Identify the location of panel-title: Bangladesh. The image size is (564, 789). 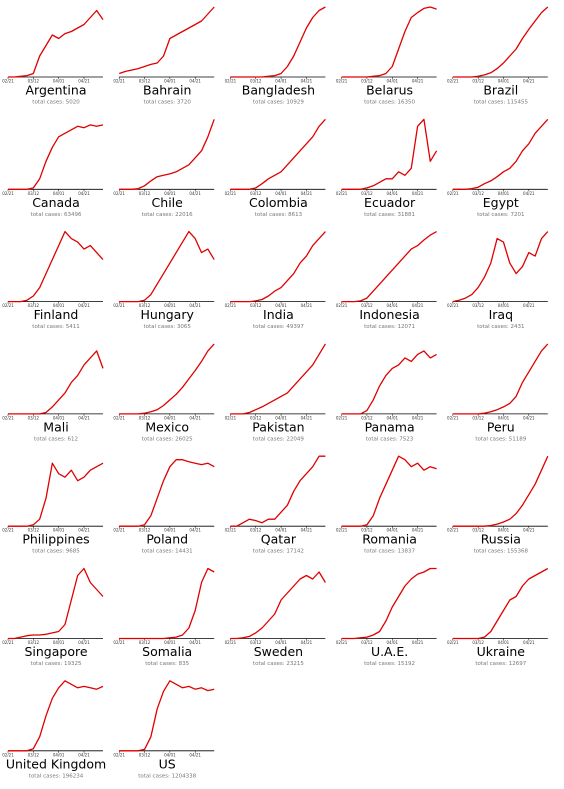
(278, 90).